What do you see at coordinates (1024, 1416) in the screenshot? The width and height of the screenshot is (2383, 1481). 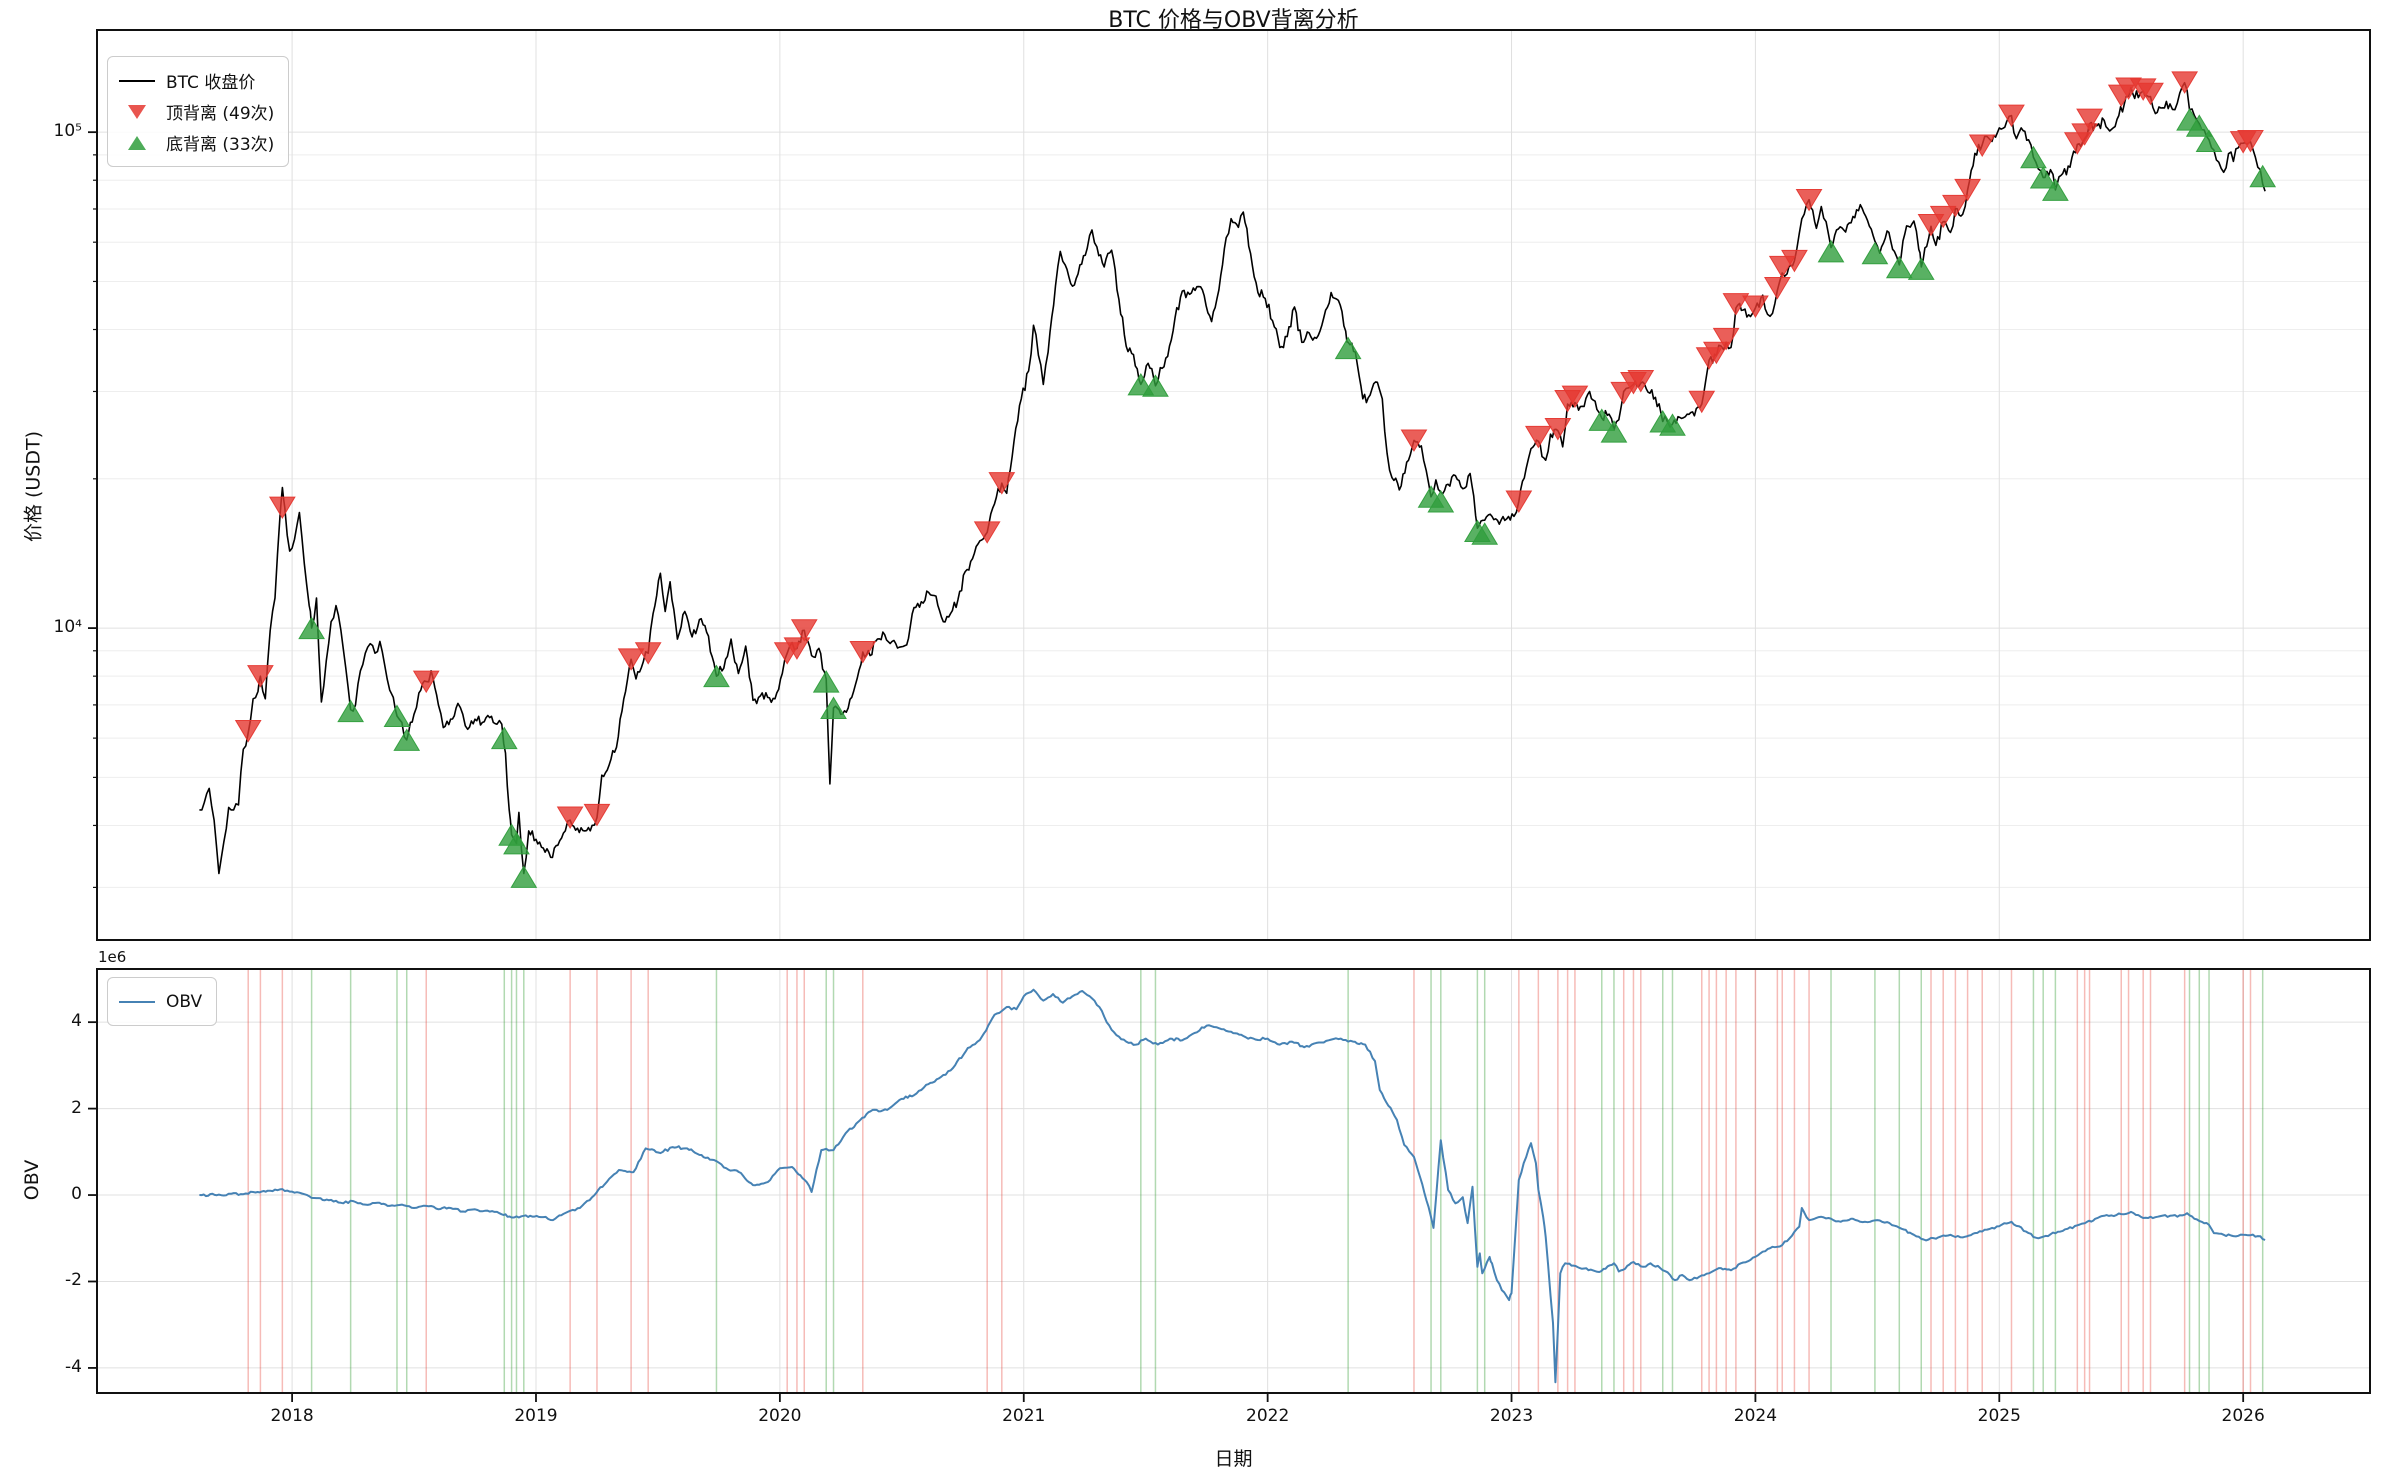 I see `x-tick-label: 2021` at bounding box center [1024, 1416].